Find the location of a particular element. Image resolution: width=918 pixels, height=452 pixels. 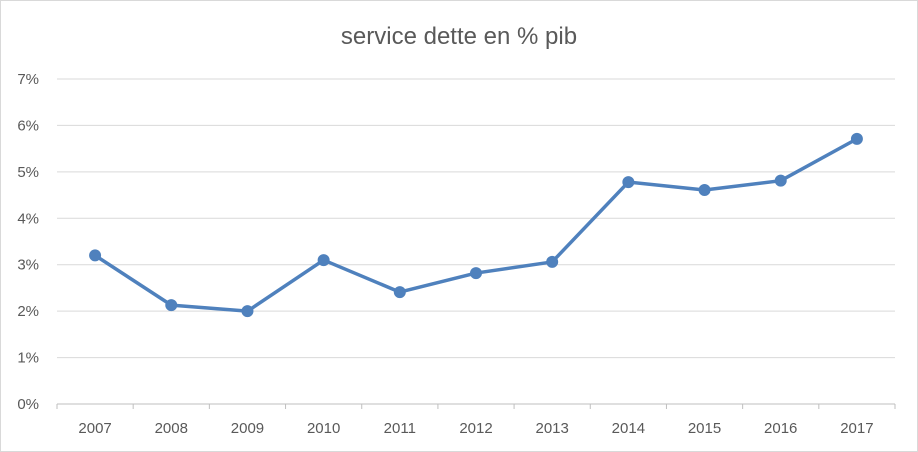

y-tick-label: 3% is located at coordinates (28, 265).